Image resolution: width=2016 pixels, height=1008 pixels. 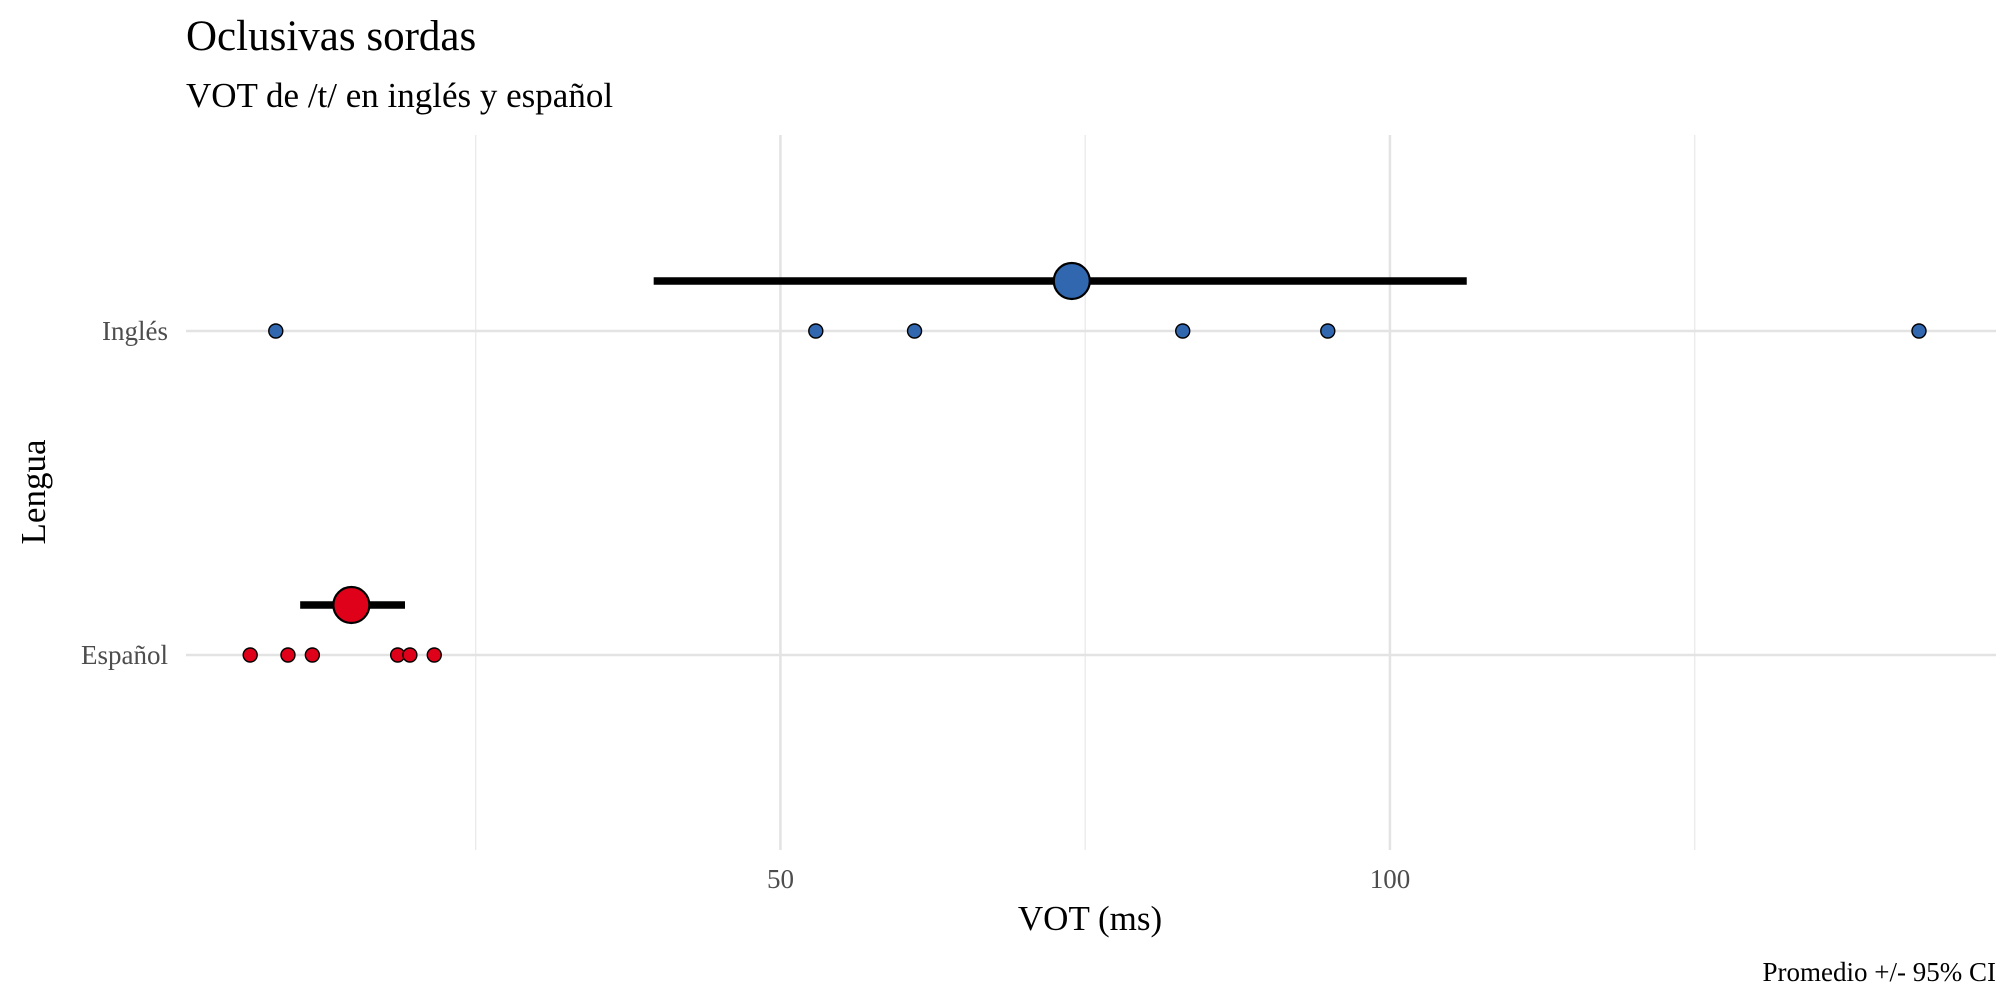 I want to click on x-tick-label: 50, so click(x=780, y=879).